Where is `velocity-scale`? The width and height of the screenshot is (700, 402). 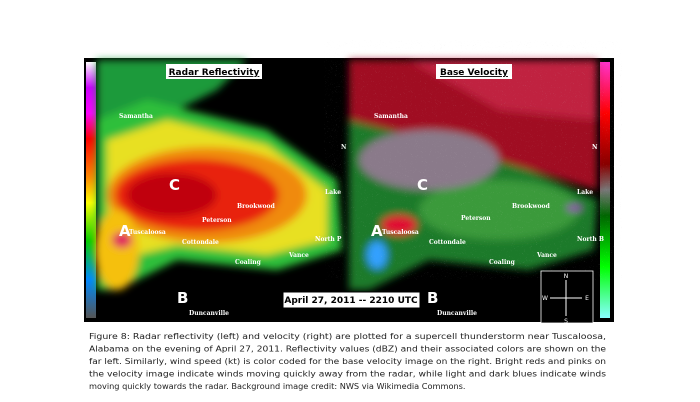
velocity-scale is located at coordinates (605, 190).